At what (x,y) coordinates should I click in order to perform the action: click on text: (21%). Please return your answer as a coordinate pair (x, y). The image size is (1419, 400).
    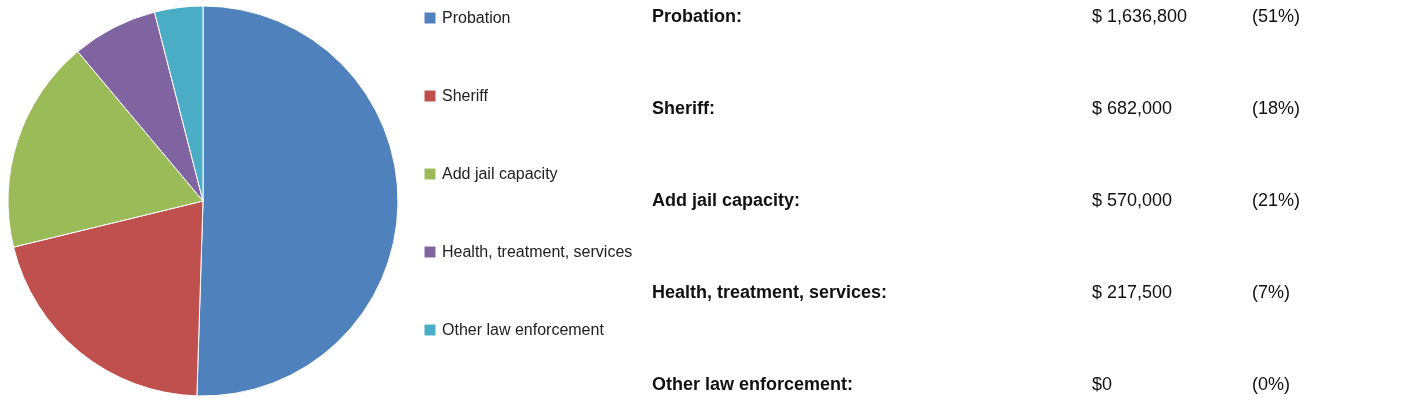
    Looking at the image, I should click on (1276, 200).